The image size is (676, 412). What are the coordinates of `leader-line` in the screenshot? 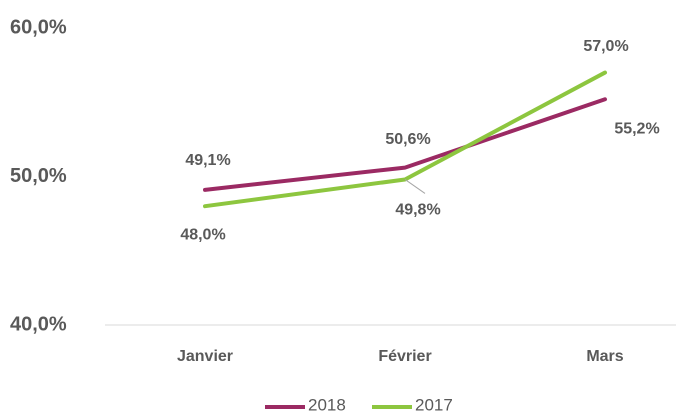 It's located at (415, 186).